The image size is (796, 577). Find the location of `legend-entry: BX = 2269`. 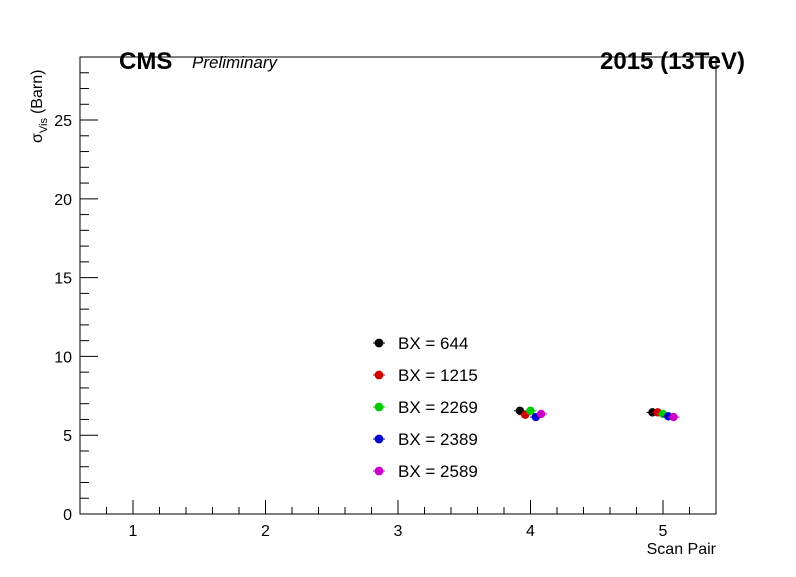

legend-entry: BX = 2269 is located at coordinates (438, 407).